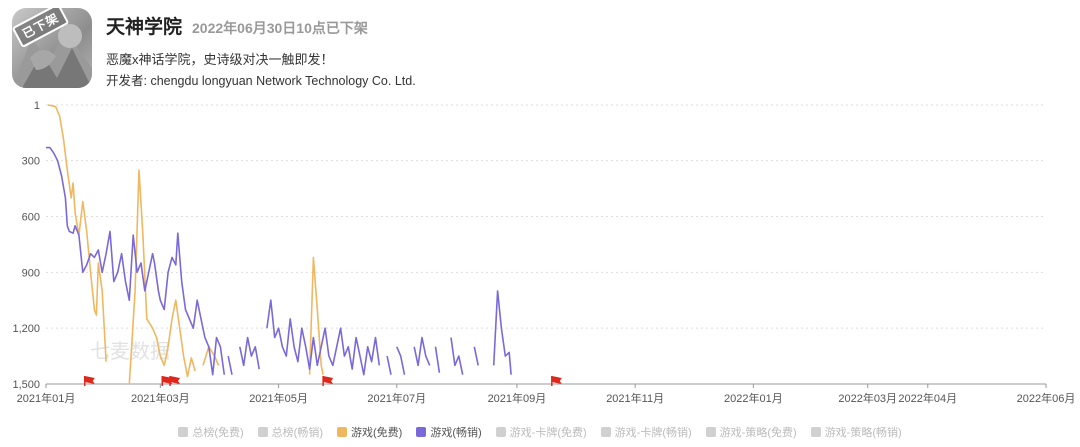  What do you see at coordinates (31, 162) in the screenshot?
I see `y-tick-label: 300` at bounding box center [31, 162].